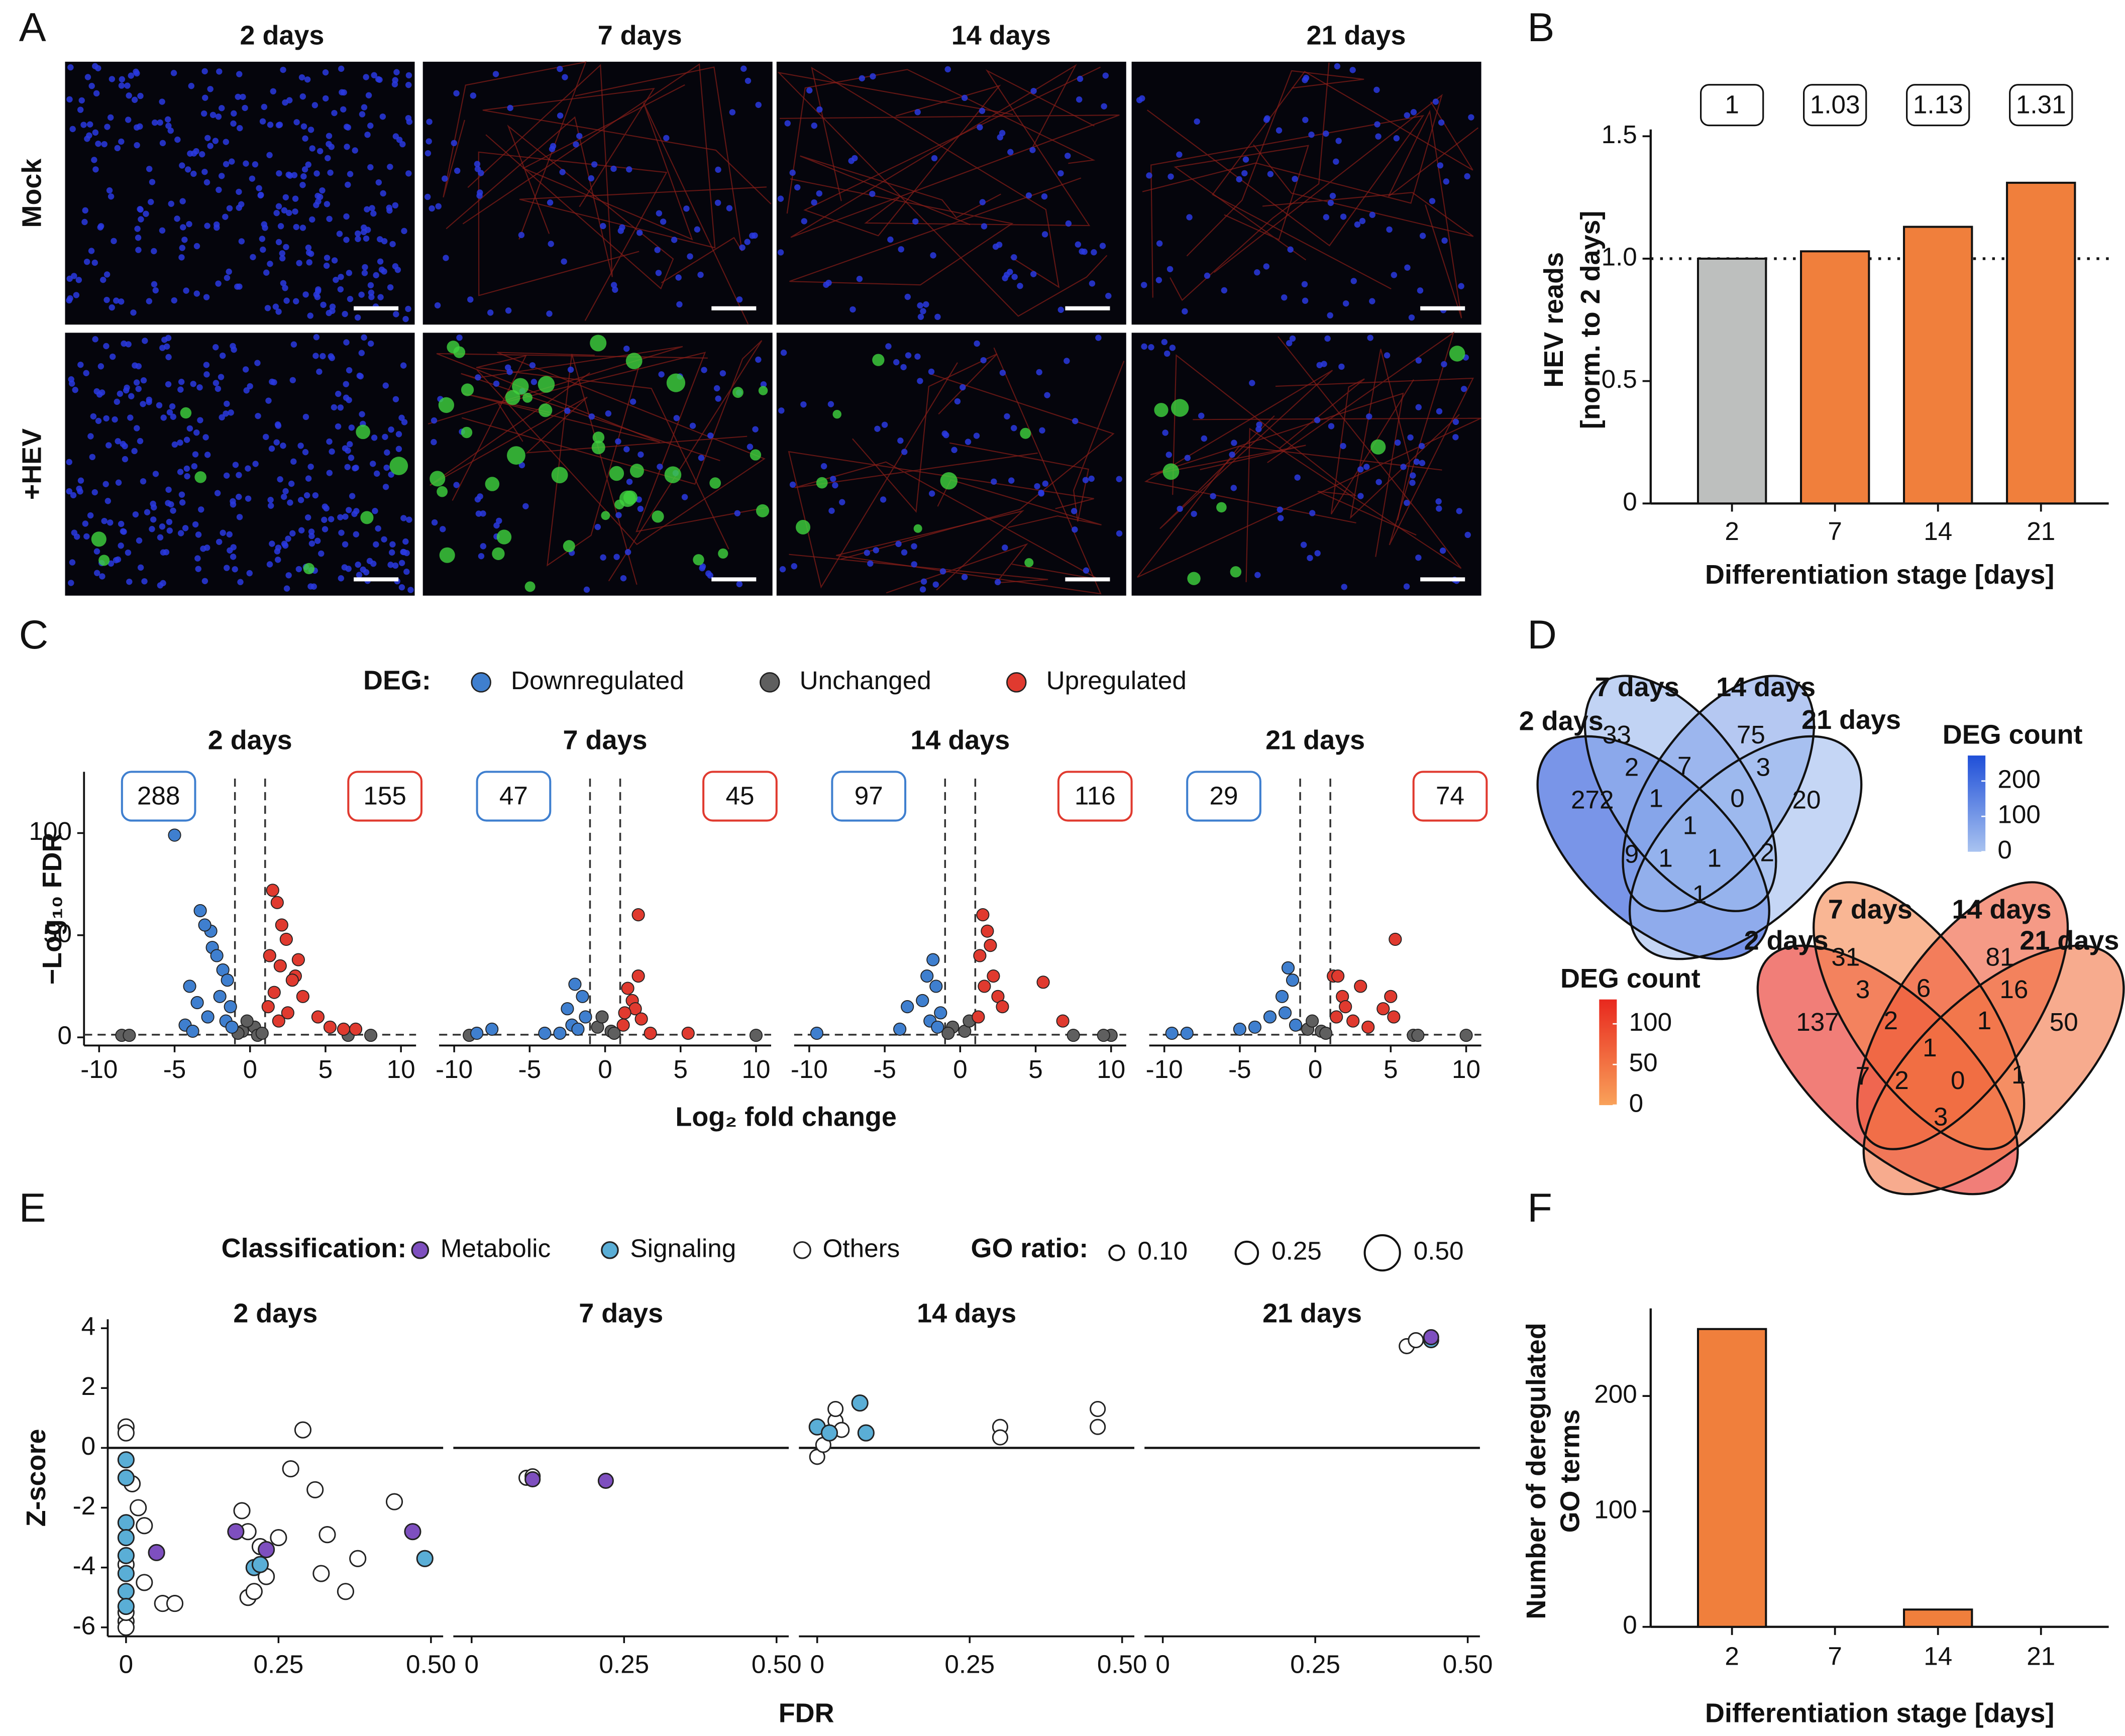 Image resolution: width=2125 pixels, height=1736 pixels. What do you see at coordinates (384, 795) in the screenshot?
I see `count-label: 155` at bounding box center [384, 795].